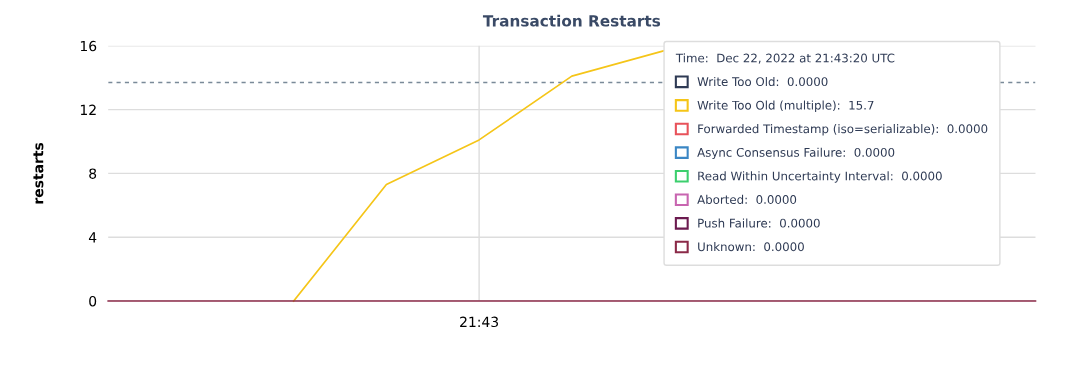 The image size is (1082, 382). Describe the element at coordinates (38, 173) in the screenshot. I see `y-axis-title: restarts` at that location.